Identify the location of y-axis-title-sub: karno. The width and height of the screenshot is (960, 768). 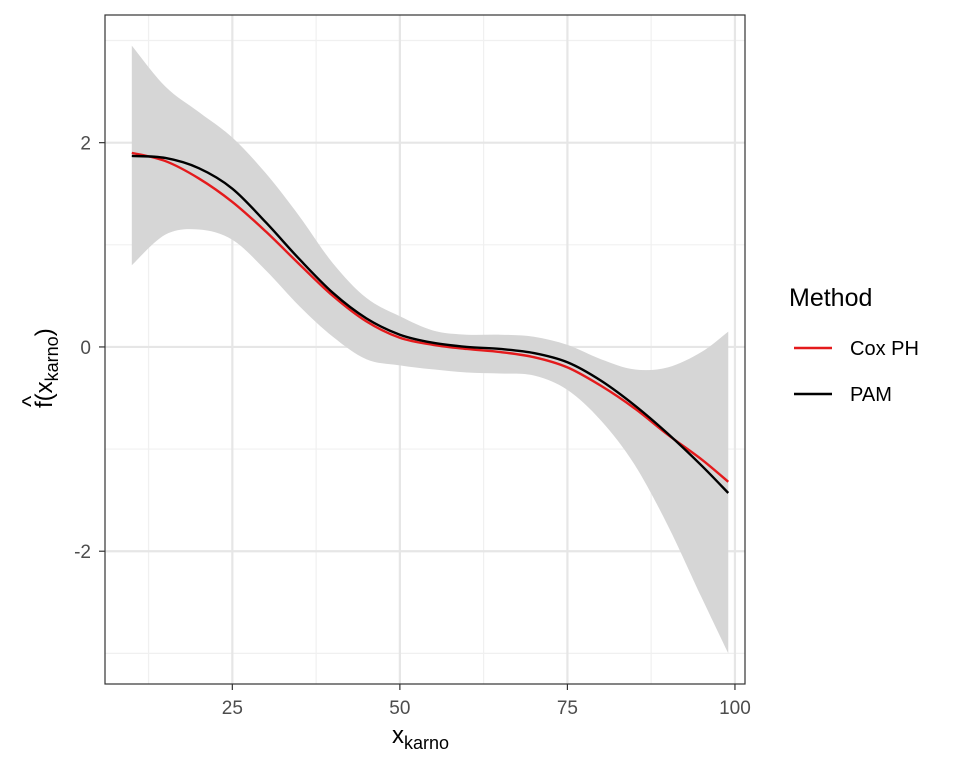
(52, 358).